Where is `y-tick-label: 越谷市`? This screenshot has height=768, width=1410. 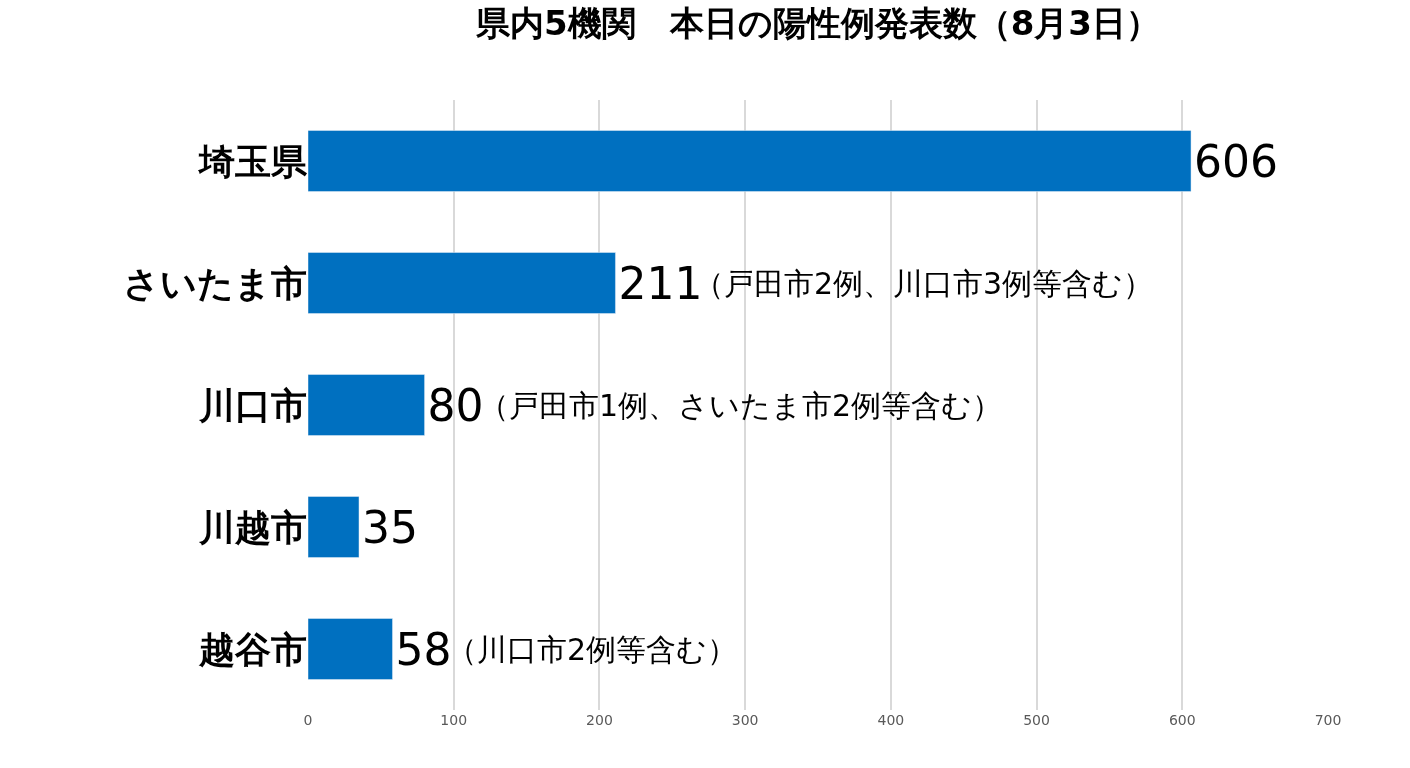
y-tick-label: 越谷市 is located at coordinates (252, 649).